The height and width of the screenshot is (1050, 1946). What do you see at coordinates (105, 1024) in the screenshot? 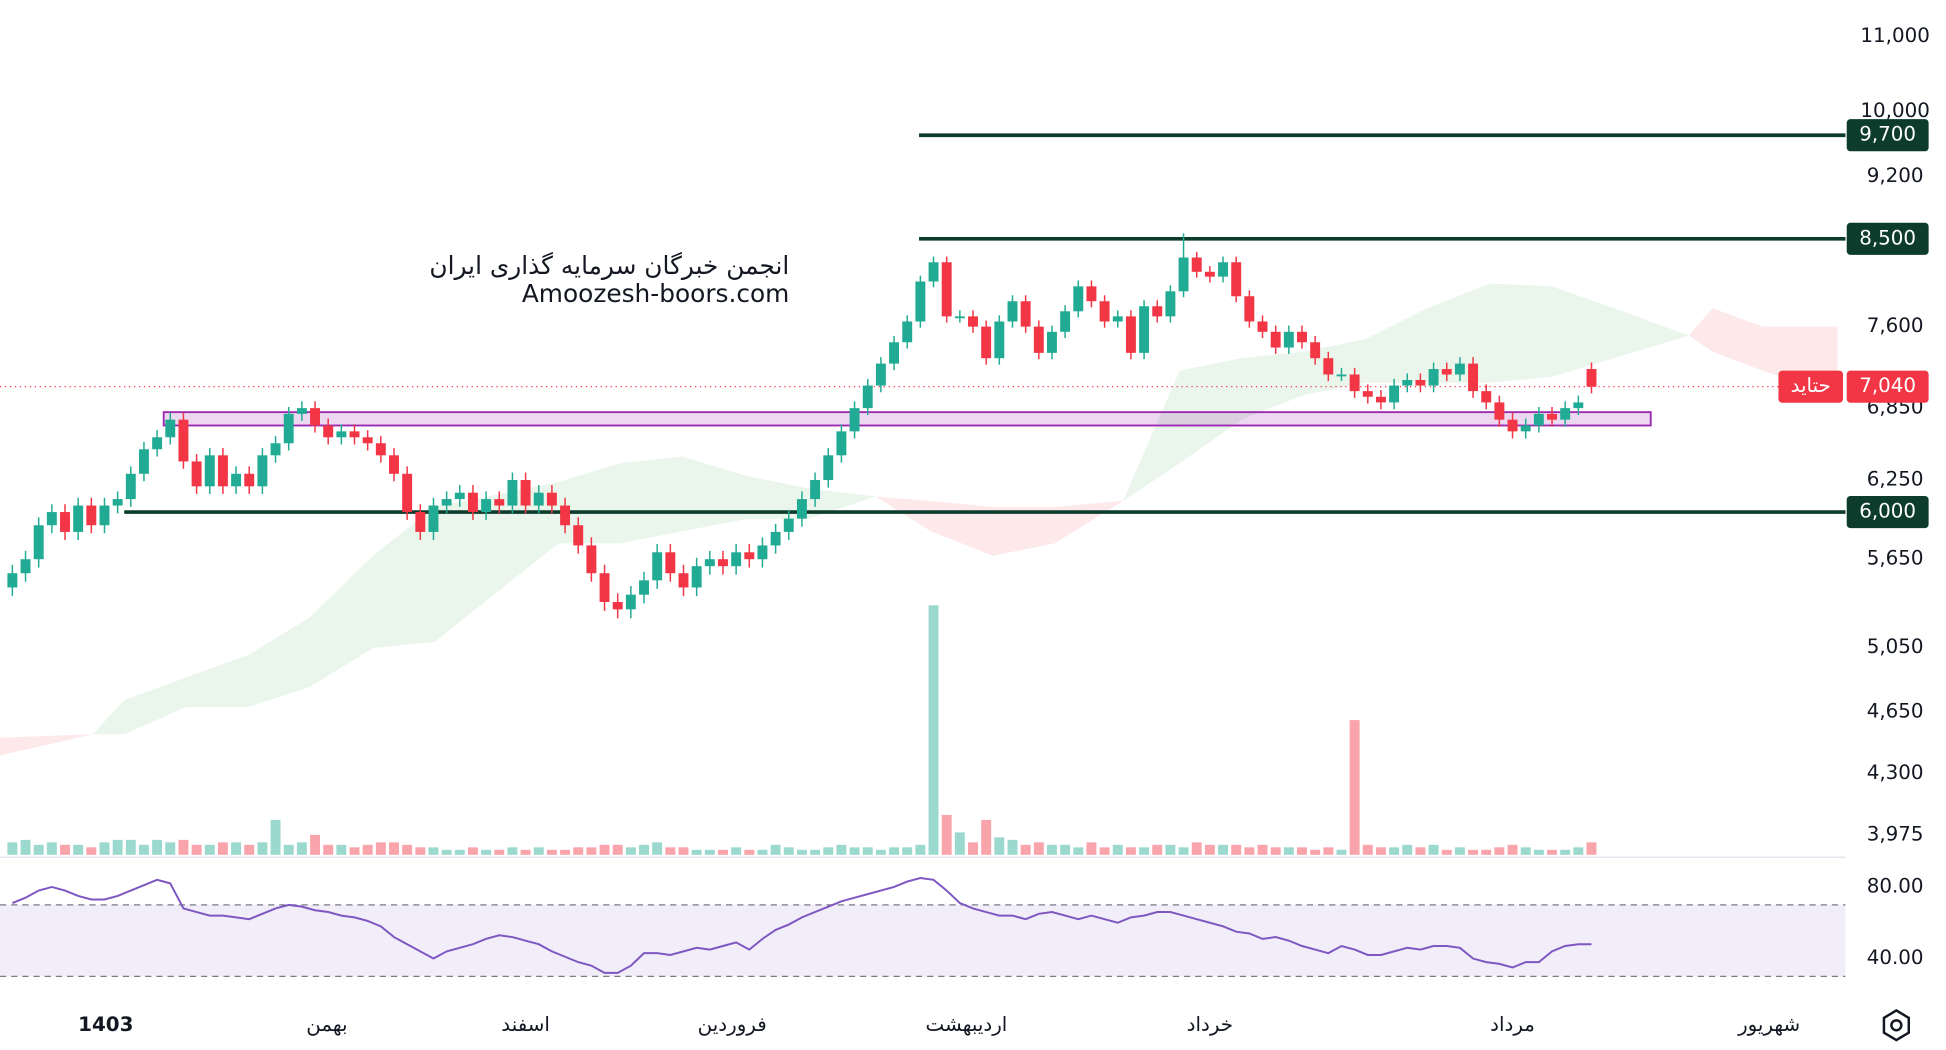
I see `x-tick-label: 1403` at bounding box center [105, 1024].